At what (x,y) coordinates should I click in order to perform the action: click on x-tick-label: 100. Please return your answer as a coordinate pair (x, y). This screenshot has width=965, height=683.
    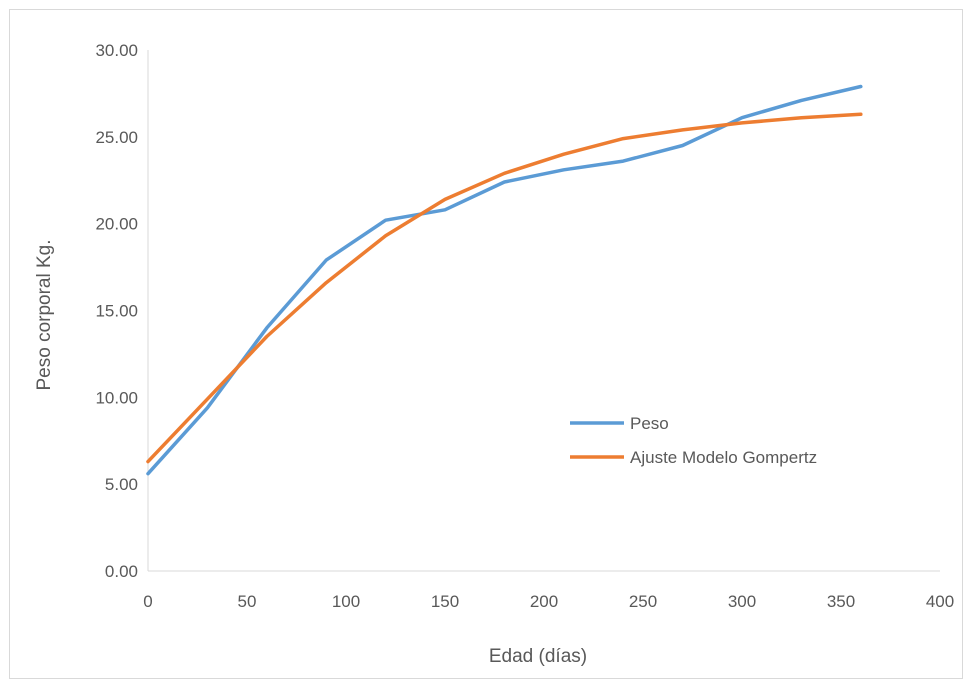
    Looking at the image, I should click on (346, 601).